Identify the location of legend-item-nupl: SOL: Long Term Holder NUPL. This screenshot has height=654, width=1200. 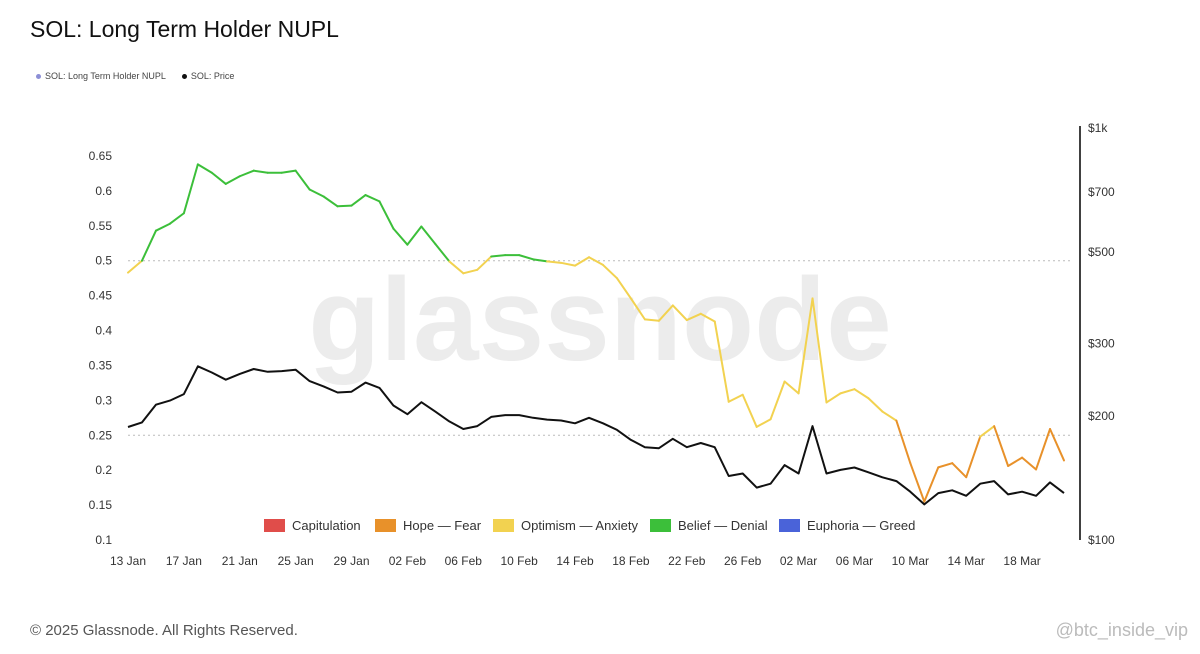
(101, 76).